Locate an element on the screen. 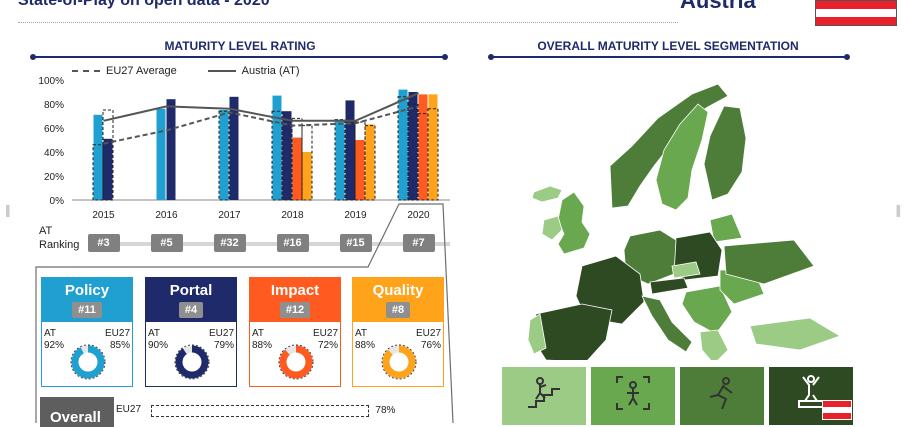 The width and height of the screenshot is (904, 427). legend-label: Austria (AT) is located at coordinates (270, 70).